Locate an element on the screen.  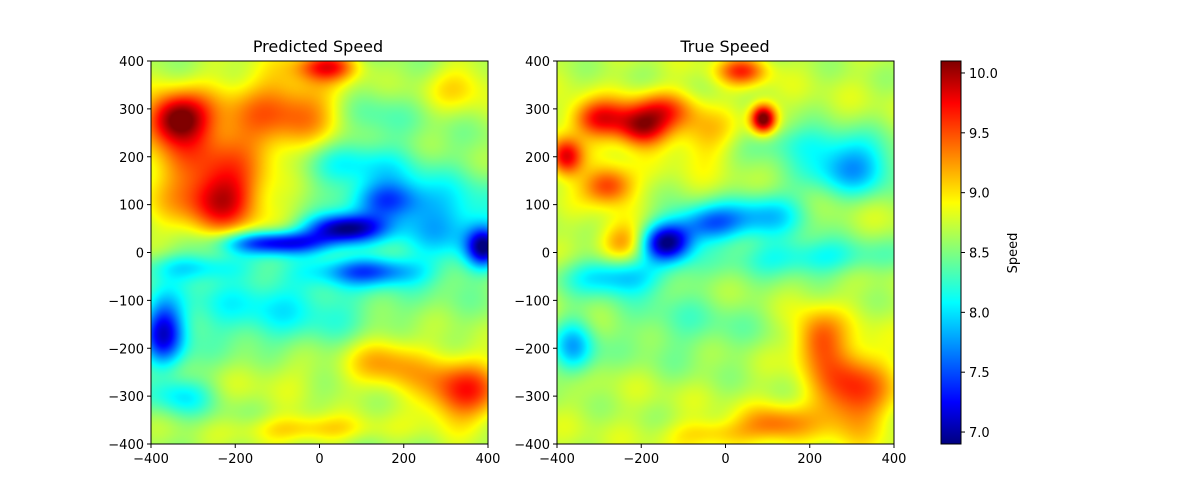
y-tick-label-true: −200 is located at coordinates (532, 349).